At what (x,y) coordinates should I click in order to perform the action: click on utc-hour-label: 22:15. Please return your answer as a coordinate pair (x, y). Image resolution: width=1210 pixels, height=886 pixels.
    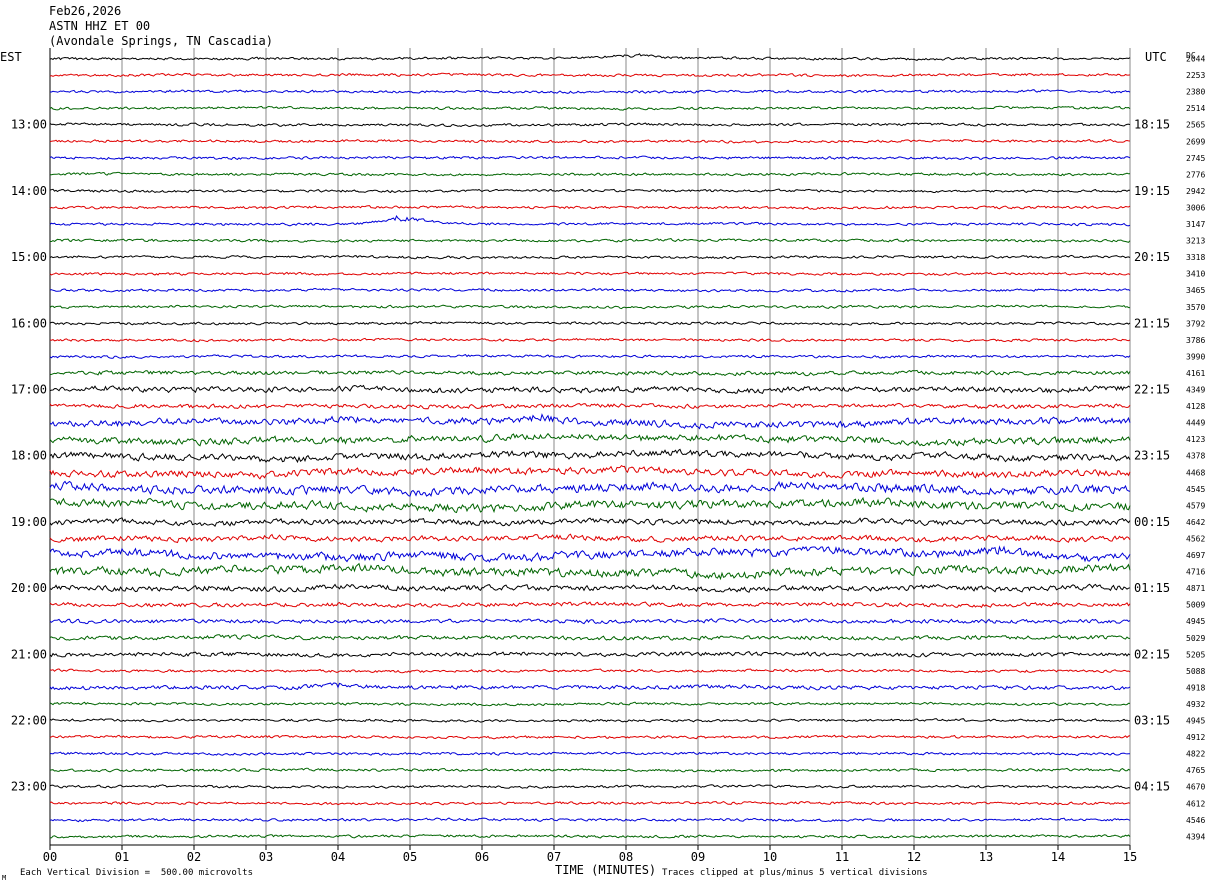
    Looking at the image, I should click on (1152, 390).